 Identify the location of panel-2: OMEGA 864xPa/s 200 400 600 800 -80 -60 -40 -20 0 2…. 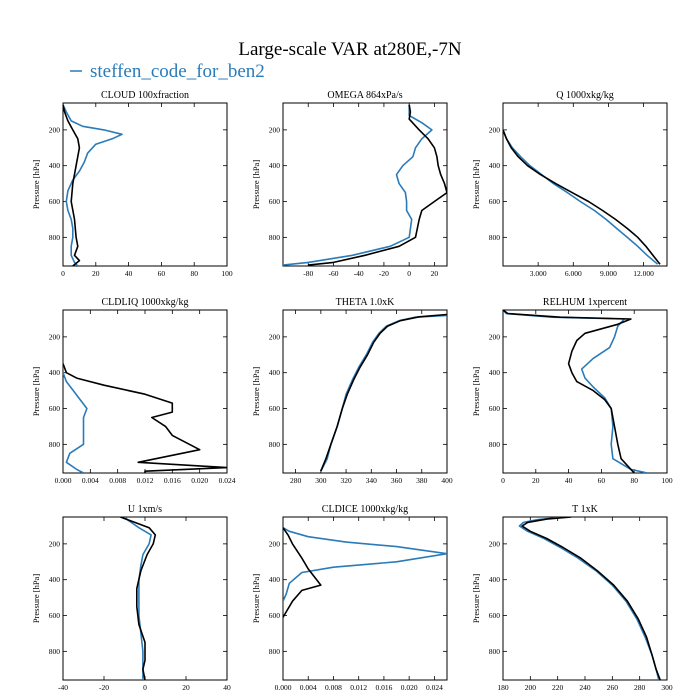
(349, 184).